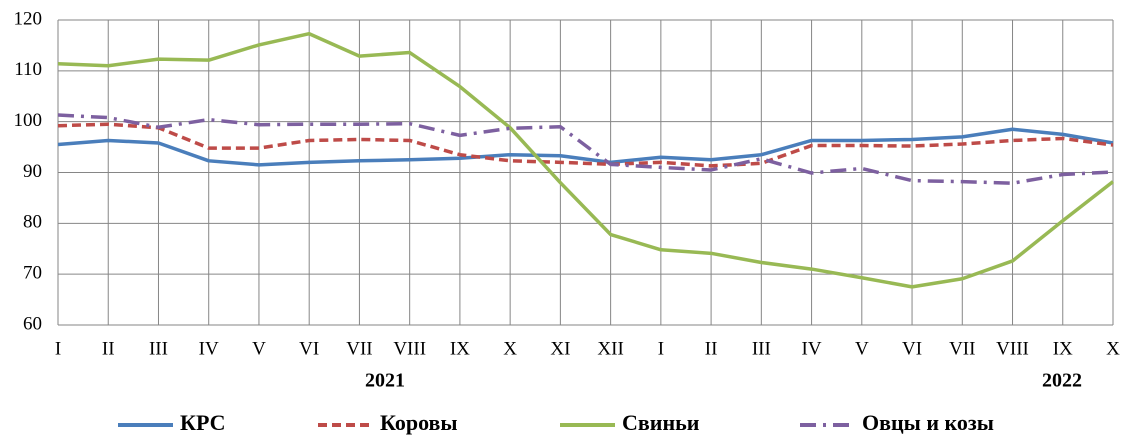 The width and height of the screenshot is (1126, 437). I want to click on y-tick-label: 90, so click(32, 171).